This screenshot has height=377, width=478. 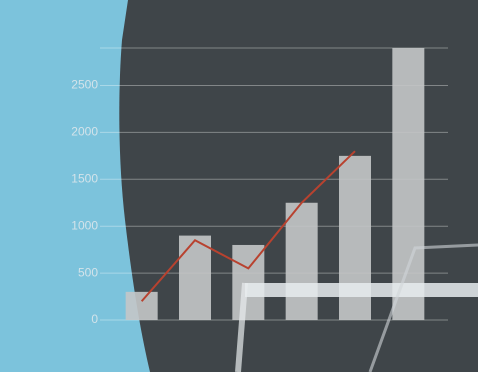 What do you see at coordinates (241, 327) in the screenshot?
I see `overlay-stroke` at bounding box center [241, 327].